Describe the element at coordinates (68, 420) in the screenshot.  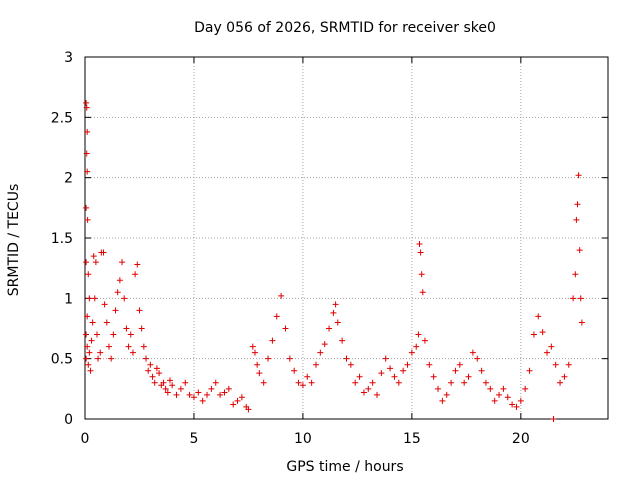
I see `y-tick-label: 0` at that location.